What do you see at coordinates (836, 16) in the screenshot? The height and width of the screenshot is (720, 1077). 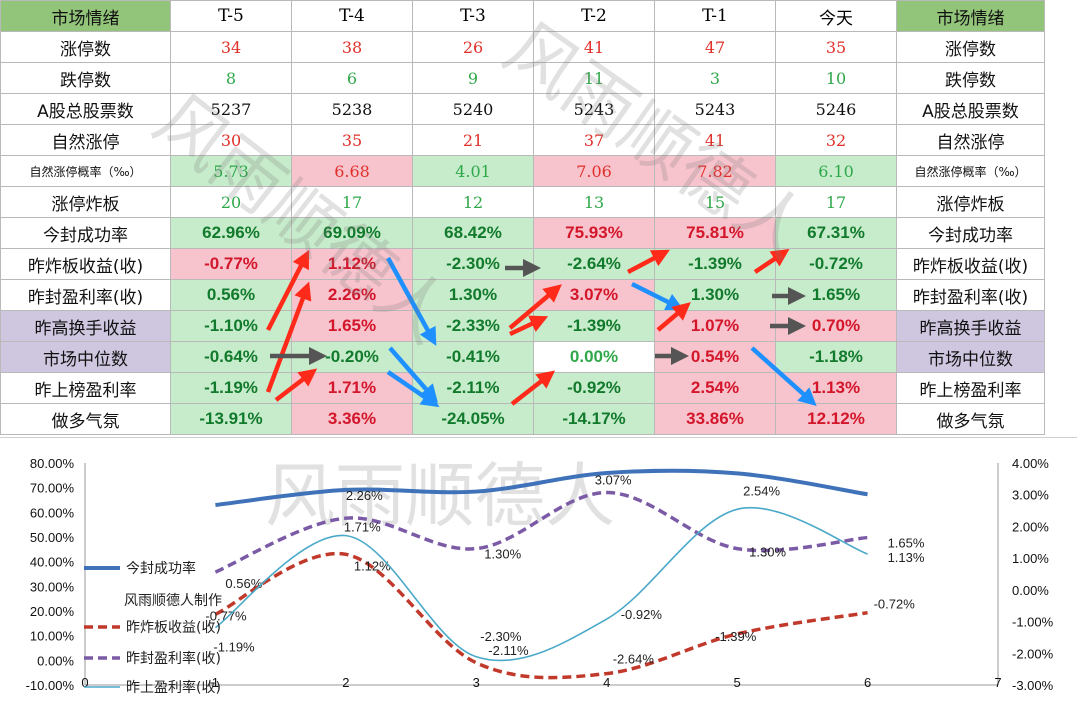 I see `header-col-5: 今天` at bounding box center [836, 16].